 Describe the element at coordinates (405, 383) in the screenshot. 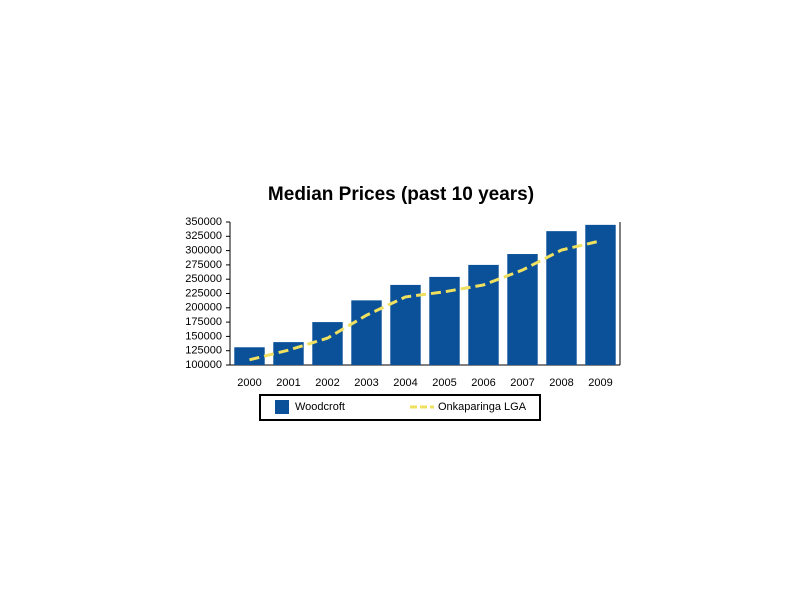

I see `x-tick-label: 2004` at that location.